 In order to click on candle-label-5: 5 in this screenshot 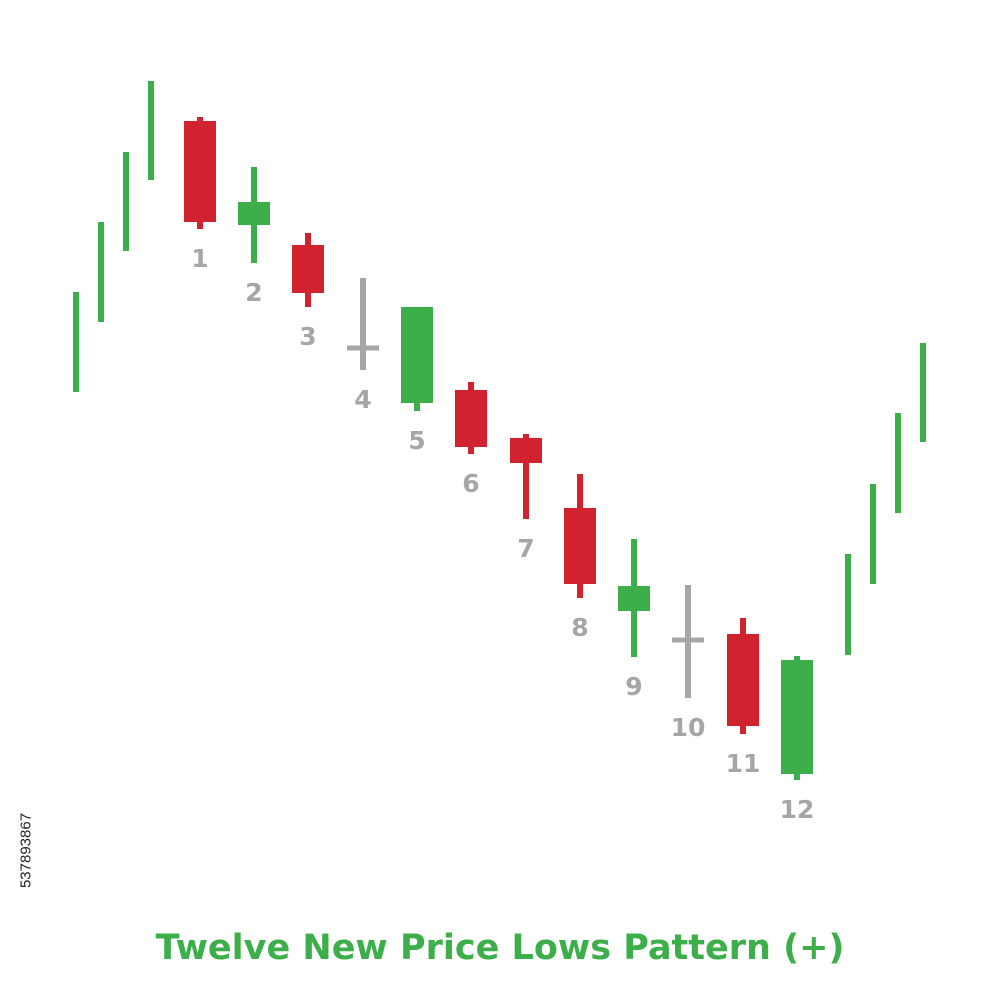, I will do `click(416, 440)`.